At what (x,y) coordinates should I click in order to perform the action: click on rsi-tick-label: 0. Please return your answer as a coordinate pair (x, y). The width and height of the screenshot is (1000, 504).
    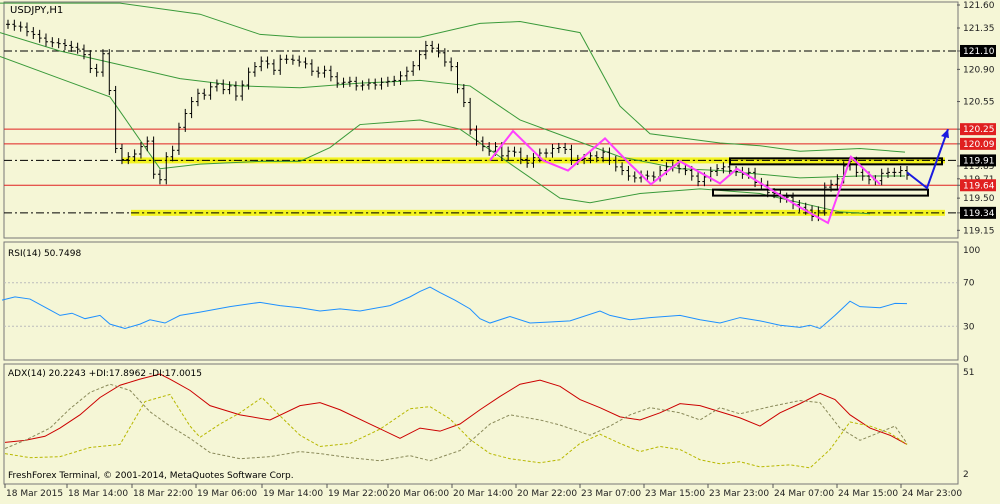
    Looking at the image, I should click on (966, 360).